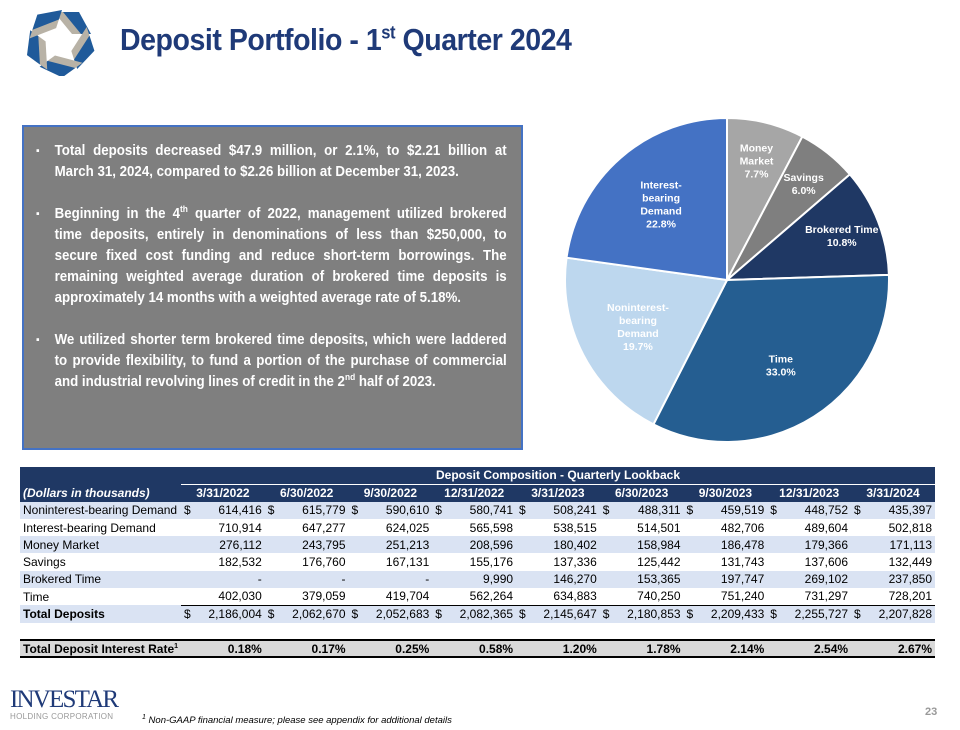 This screenshot has width=960, height=730. Describe the element at coordinates (64, 699) in the screenshot. I see `brand-name: INVESTAR` at that location.